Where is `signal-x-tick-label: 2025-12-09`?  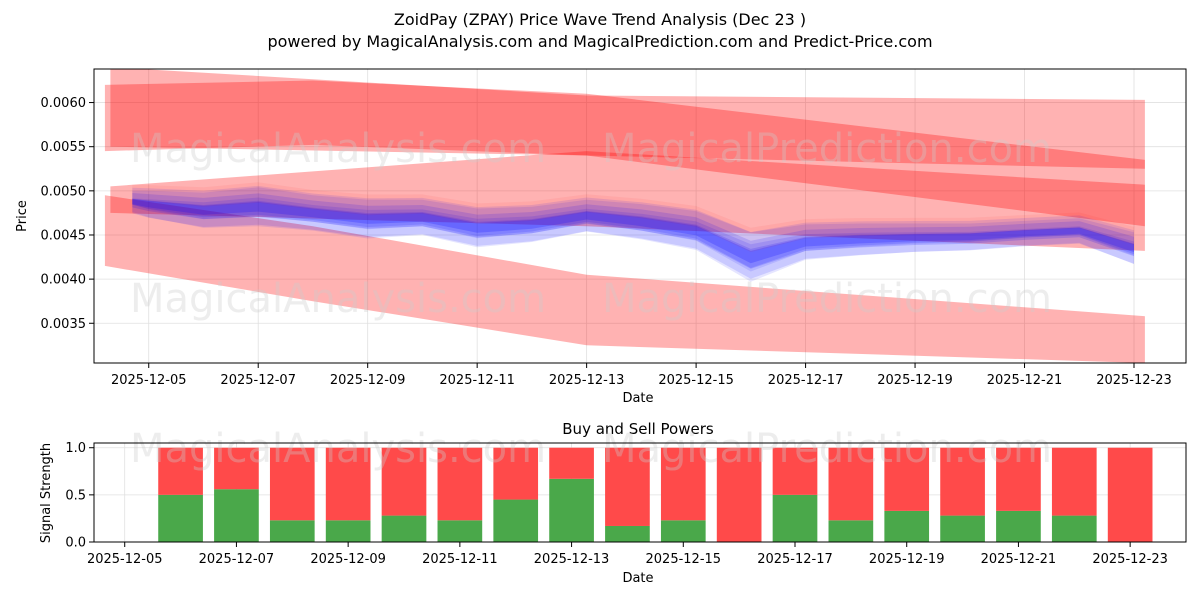 signal-x-tick-label: 2025-12-09 is located at coordinates (348, 559).